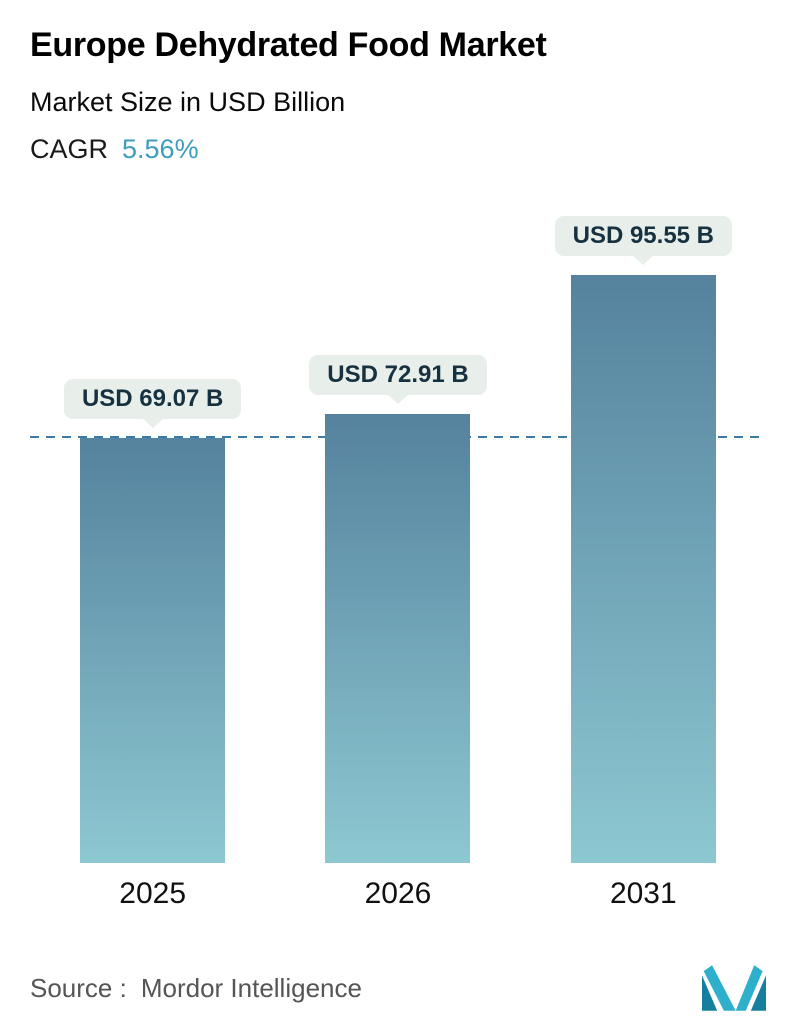 This screenshot has height=1034, width=796. What do you see at coordinates (398, 149) in the screenshot?
I see `cagr-row: CAGR 5.56%` at bounding box center [398, 149].